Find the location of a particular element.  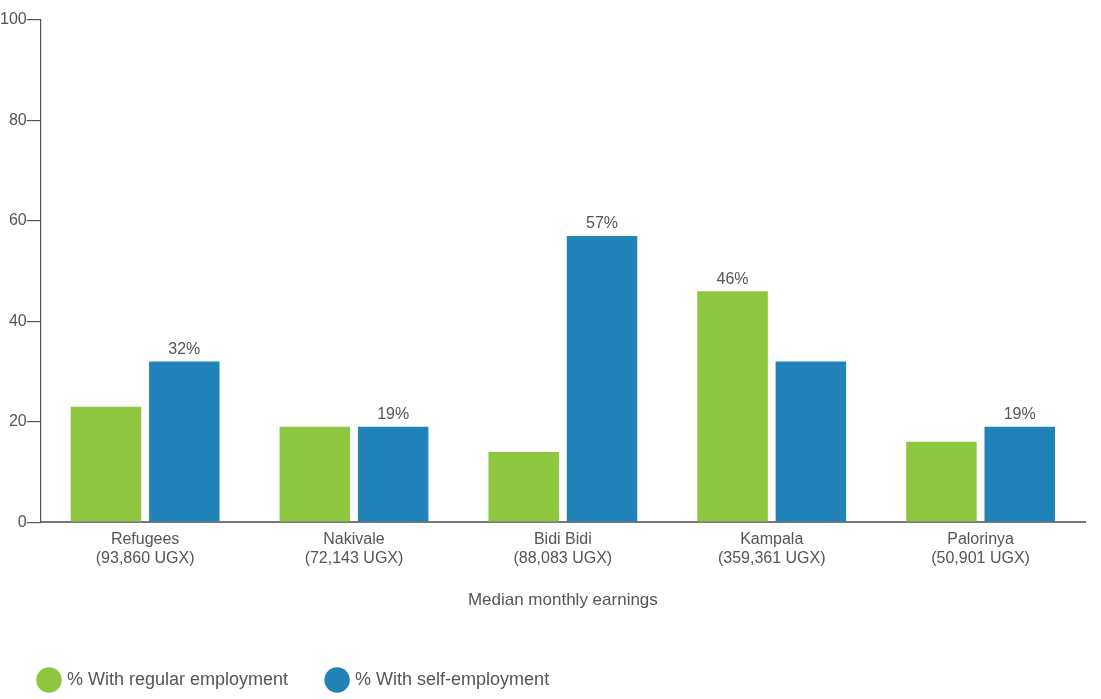

x-tick-label: Refugees (93,860 UGX) is located at coordinates (145, 548).